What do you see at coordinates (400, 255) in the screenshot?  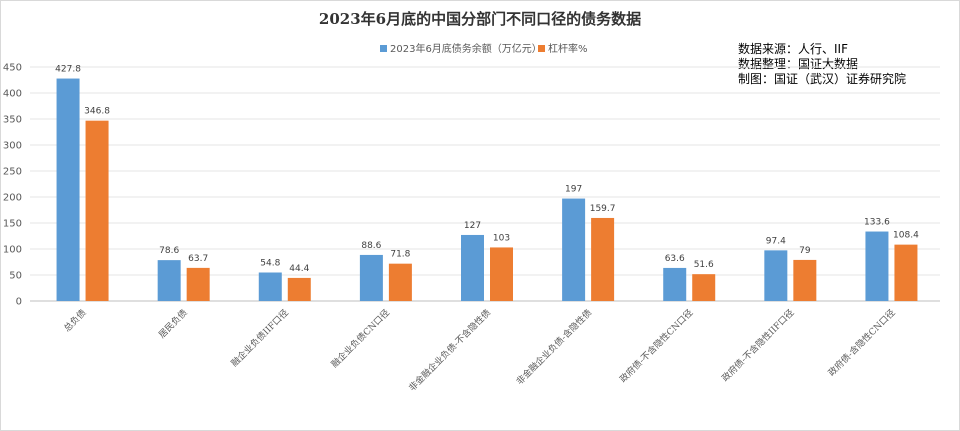 I see `data-label: 71.8` at bounding box center [400, 255].